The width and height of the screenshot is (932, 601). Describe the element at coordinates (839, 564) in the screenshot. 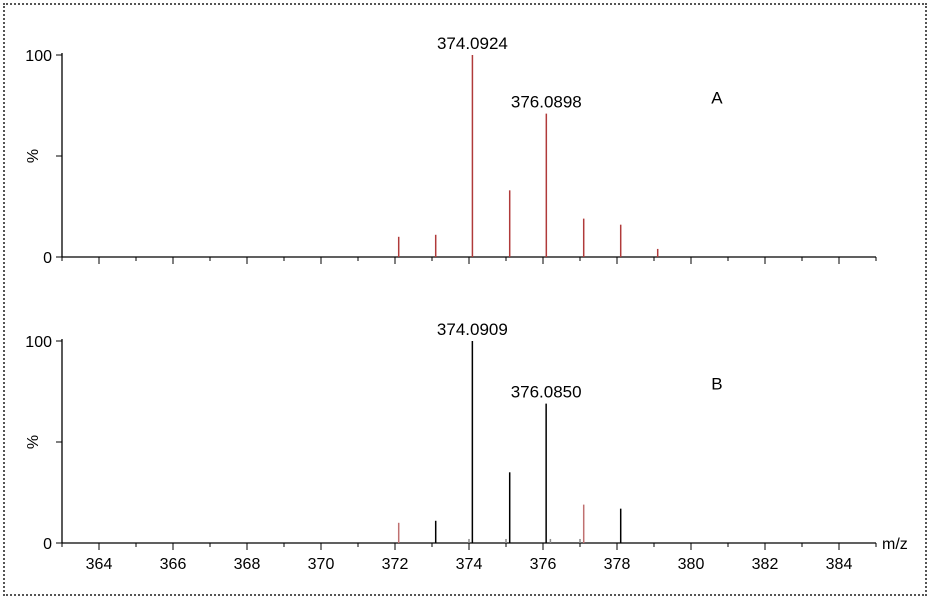

I see `x-tick-label: 384` at that location.